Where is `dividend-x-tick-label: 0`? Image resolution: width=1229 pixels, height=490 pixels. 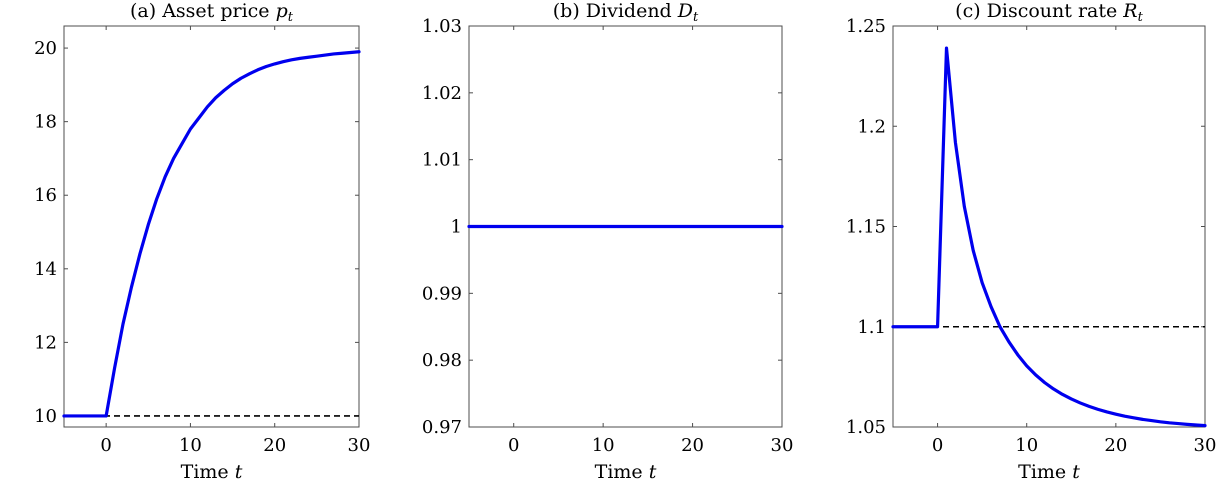
dividend-x-tick-label: 0 is located at coordinates (513, 445).